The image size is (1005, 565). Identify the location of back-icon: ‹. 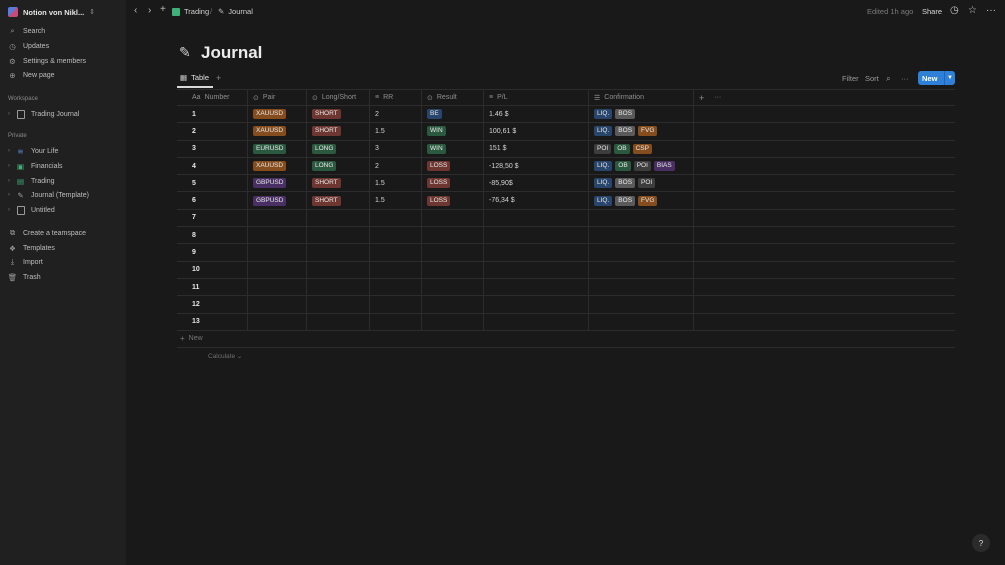
(136, 10).